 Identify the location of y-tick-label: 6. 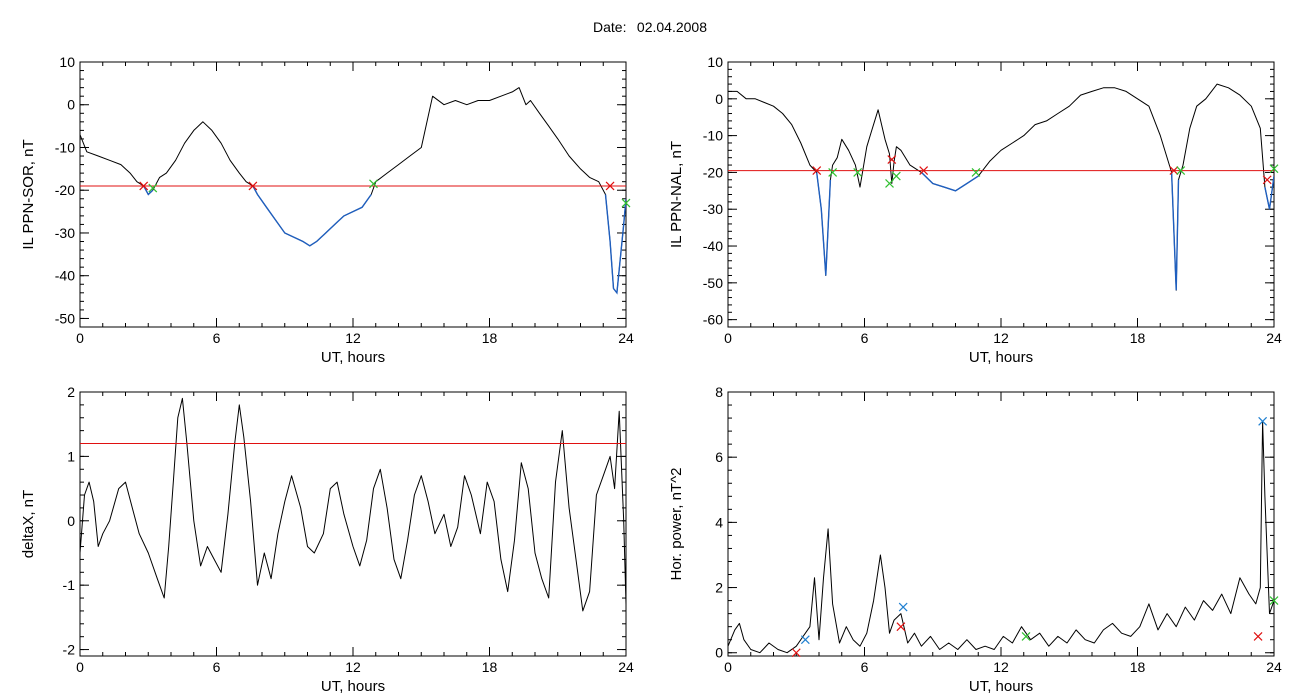
(719, 457).